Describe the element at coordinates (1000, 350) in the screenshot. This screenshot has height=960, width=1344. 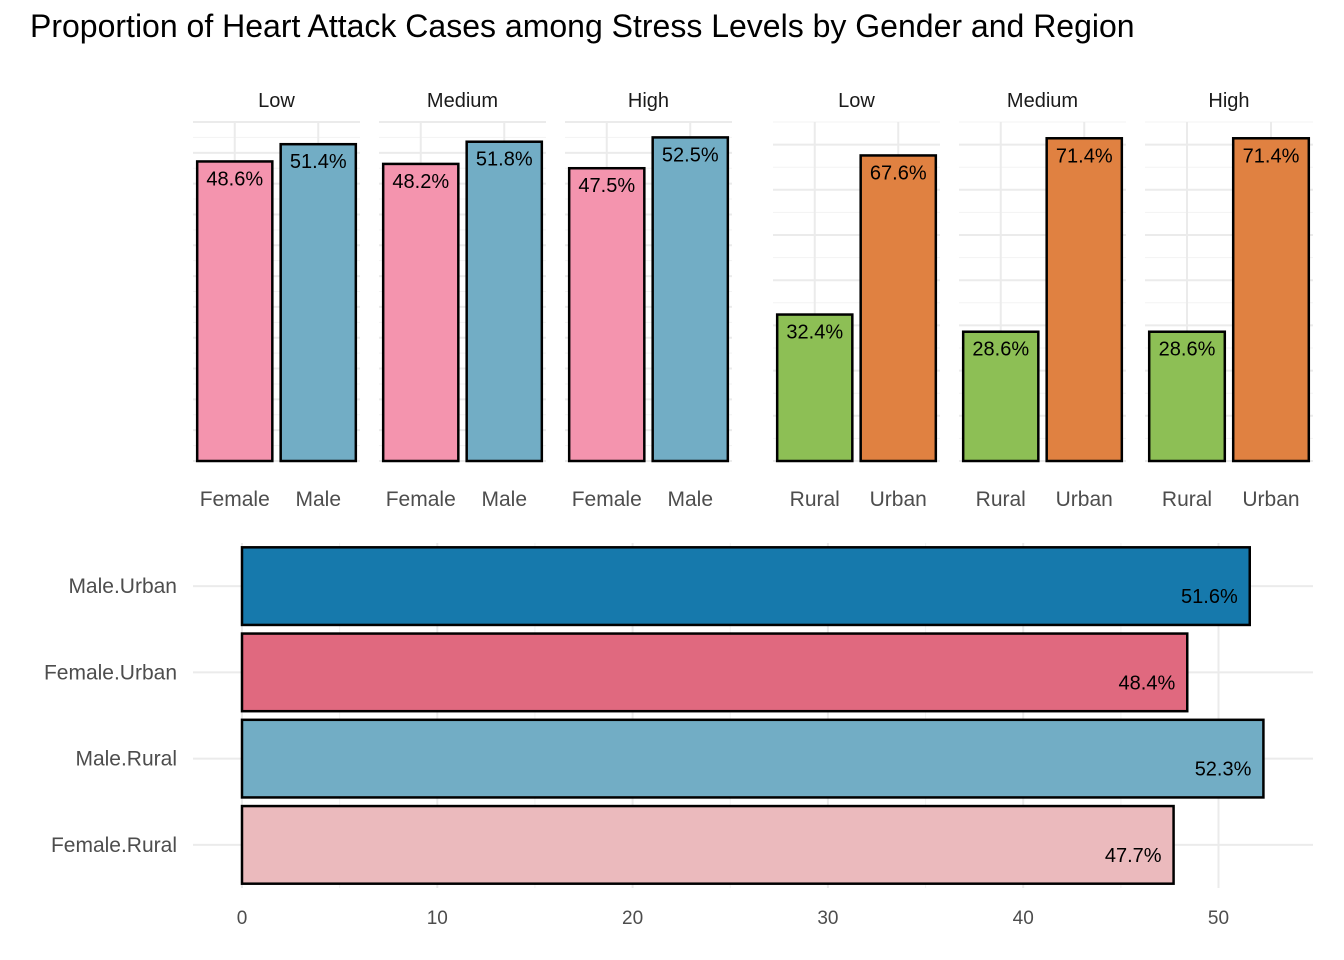
I see `bar-label-chart2-medium-rural: 28.6%` at that location.